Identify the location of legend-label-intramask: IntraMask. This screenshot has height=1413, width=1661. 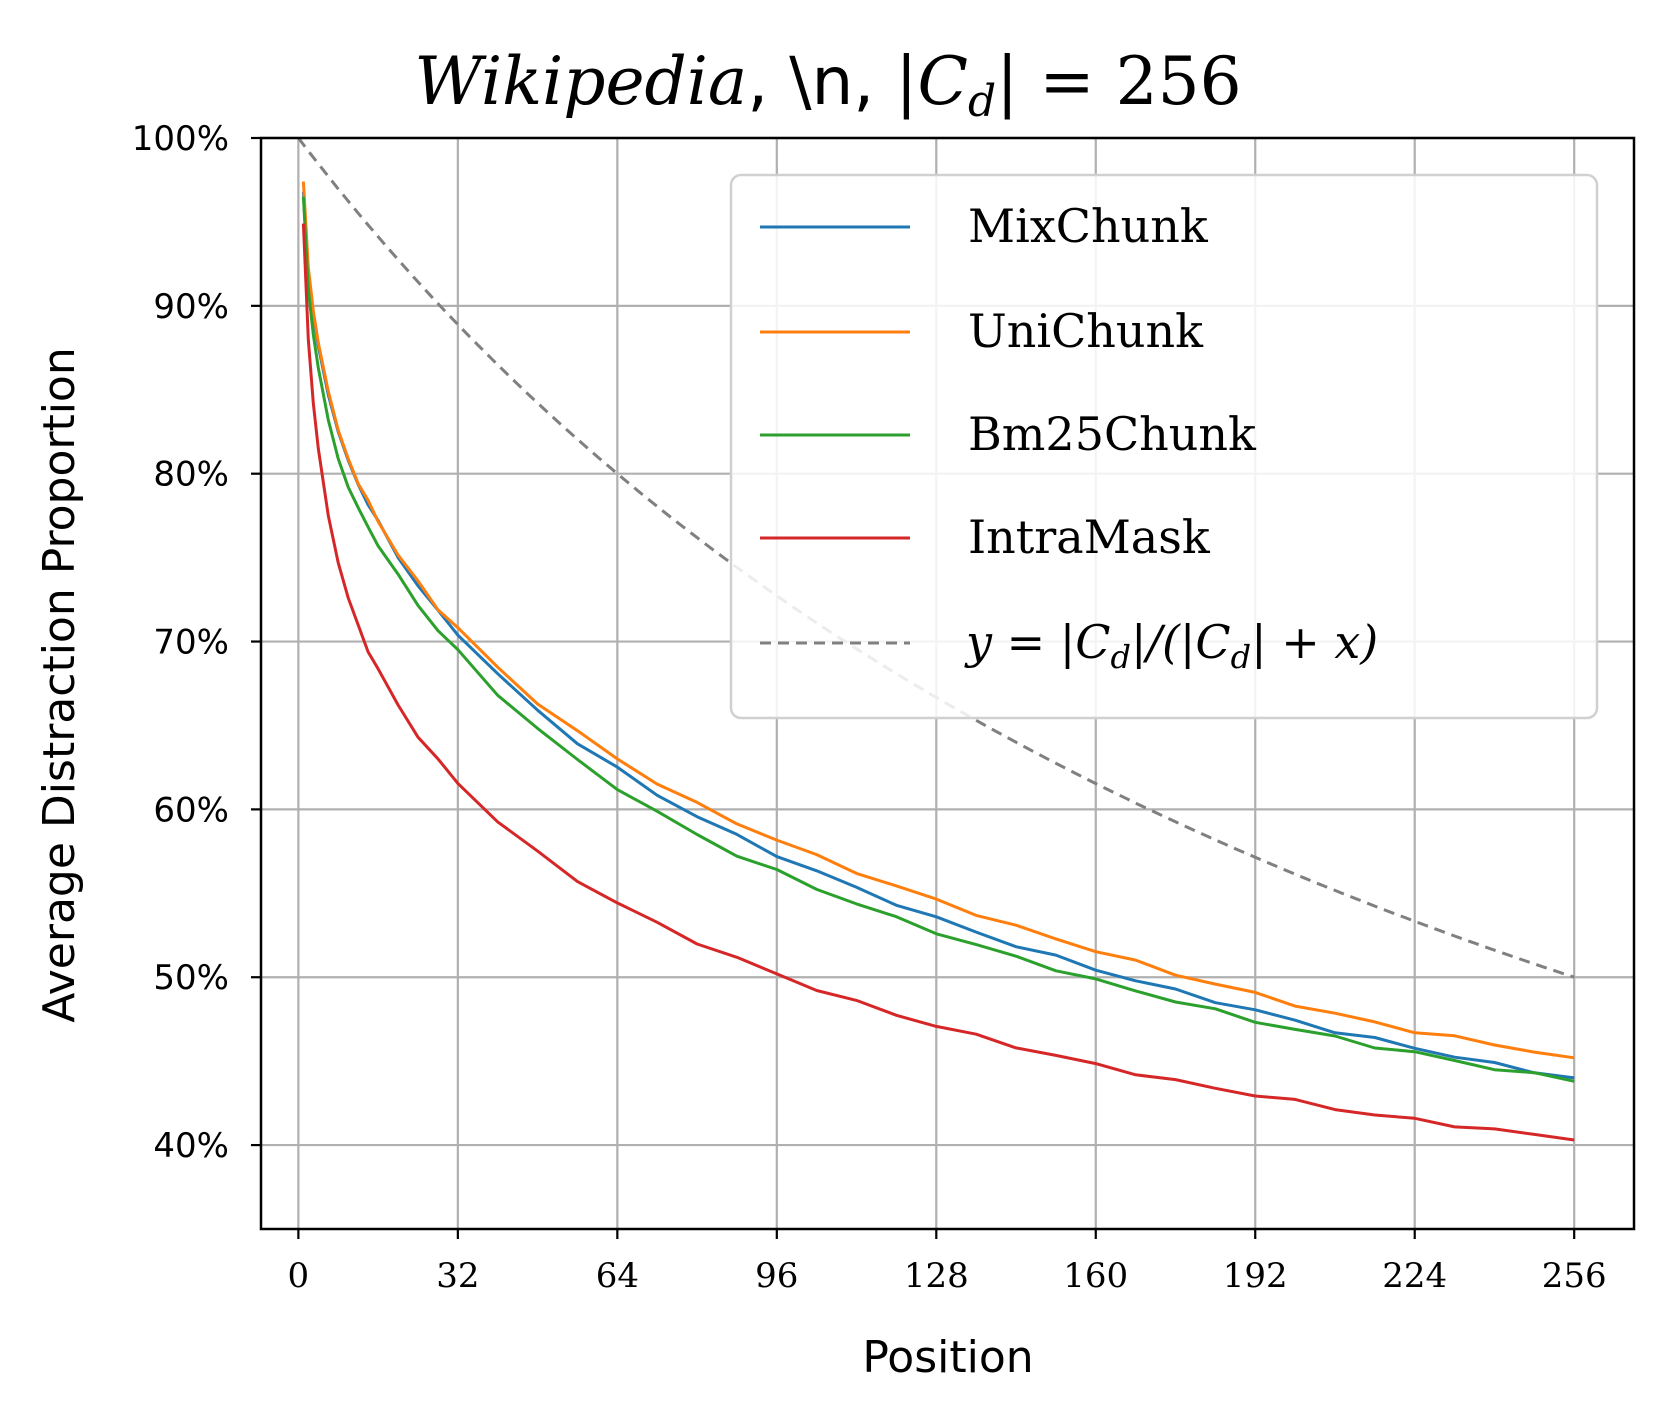
(1089, 537).